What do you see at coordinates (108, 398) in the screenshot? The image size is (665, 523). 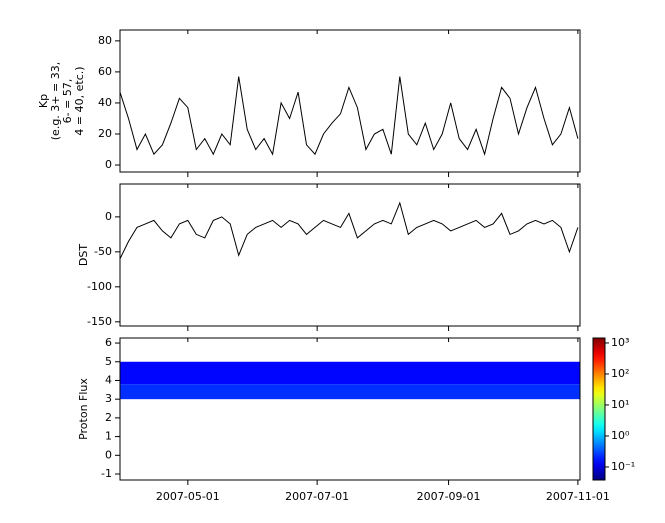 I see `y-tick-label: 3` at bounding box center [108, 398].